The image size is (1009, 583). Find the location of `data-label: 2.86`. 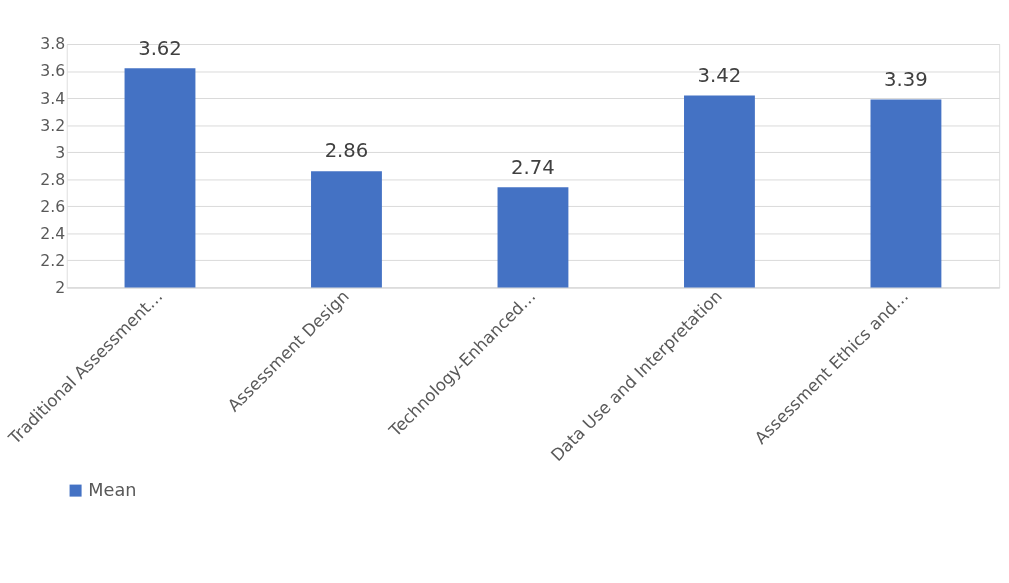

data-label: 2.86 is located at coordinates (346, 151).